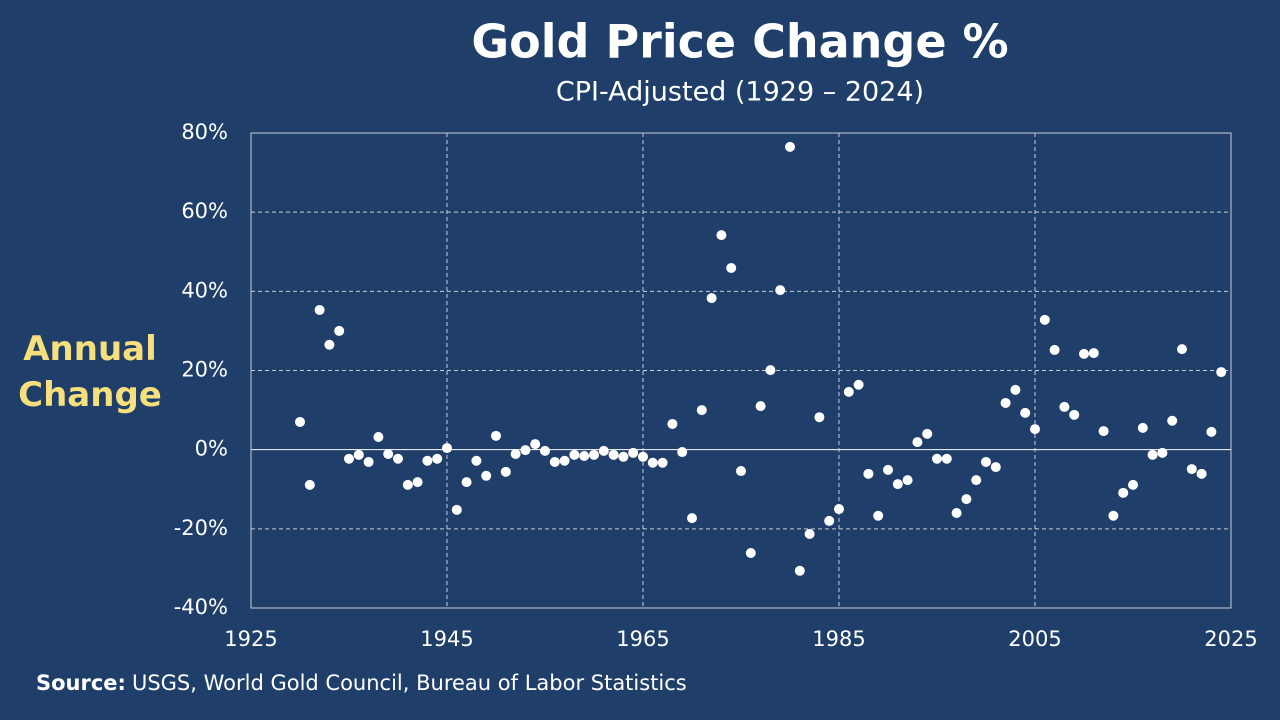  I want to click on x-tick-label: 1985, so click(838, 639).